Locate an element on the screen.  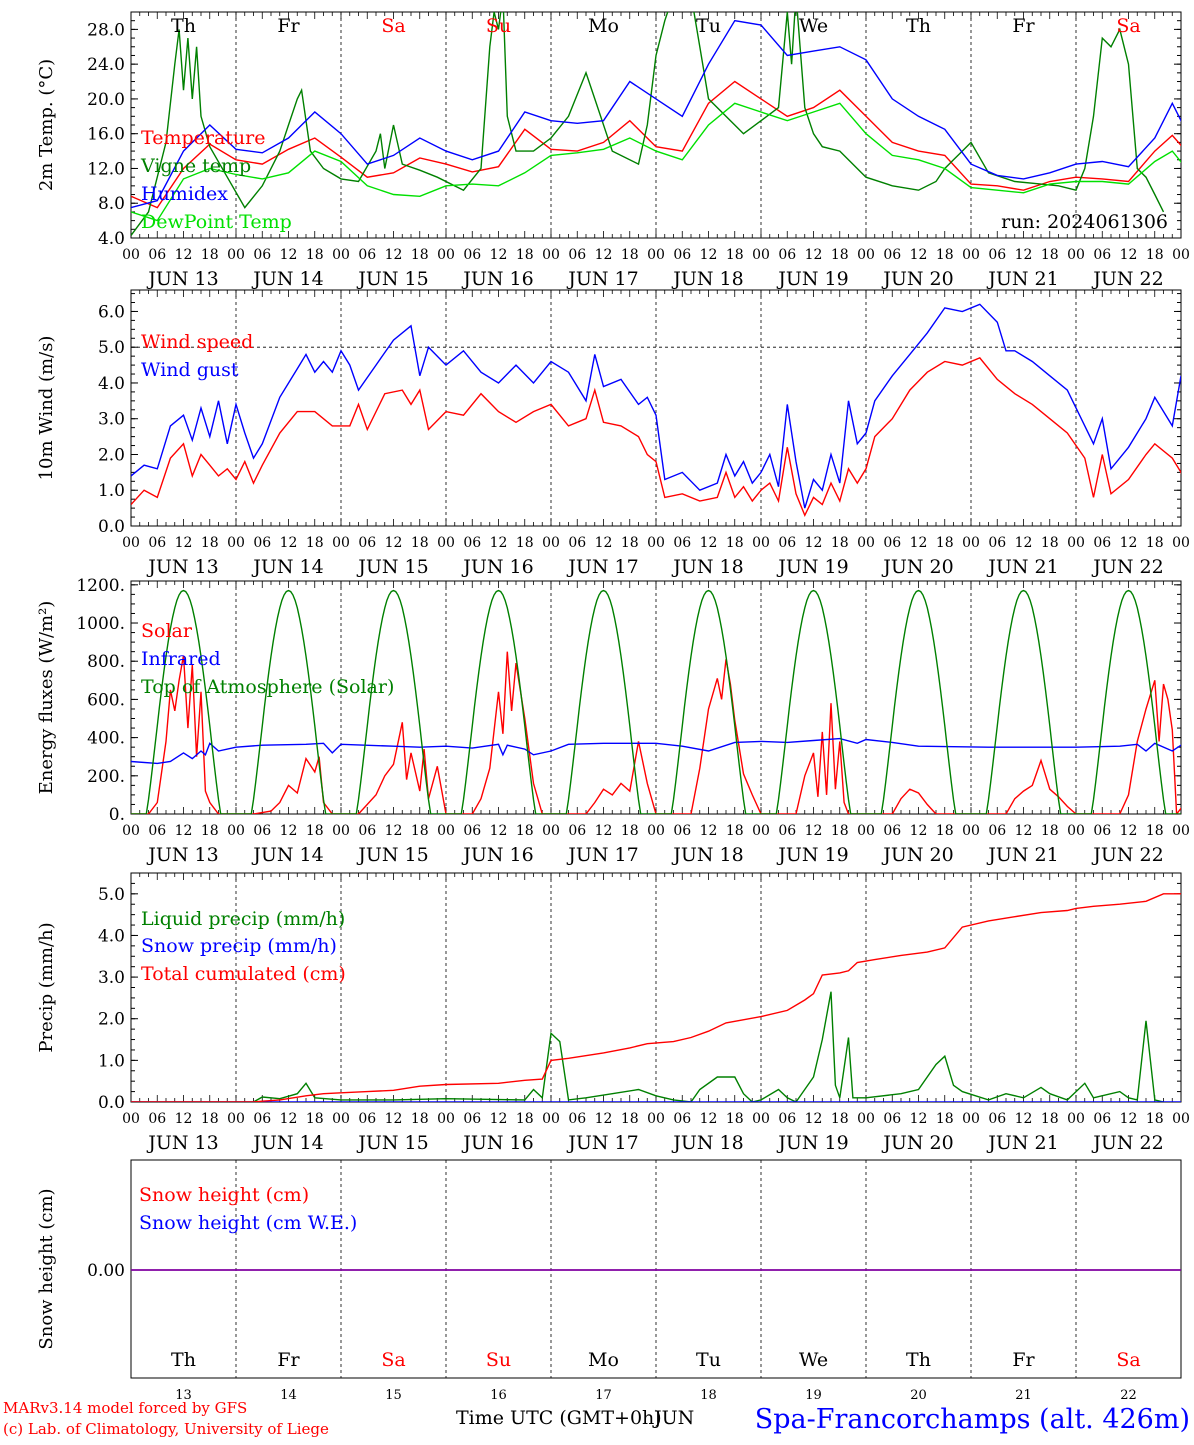
day-number-label: 19 is located at coordinates (813, 1395).